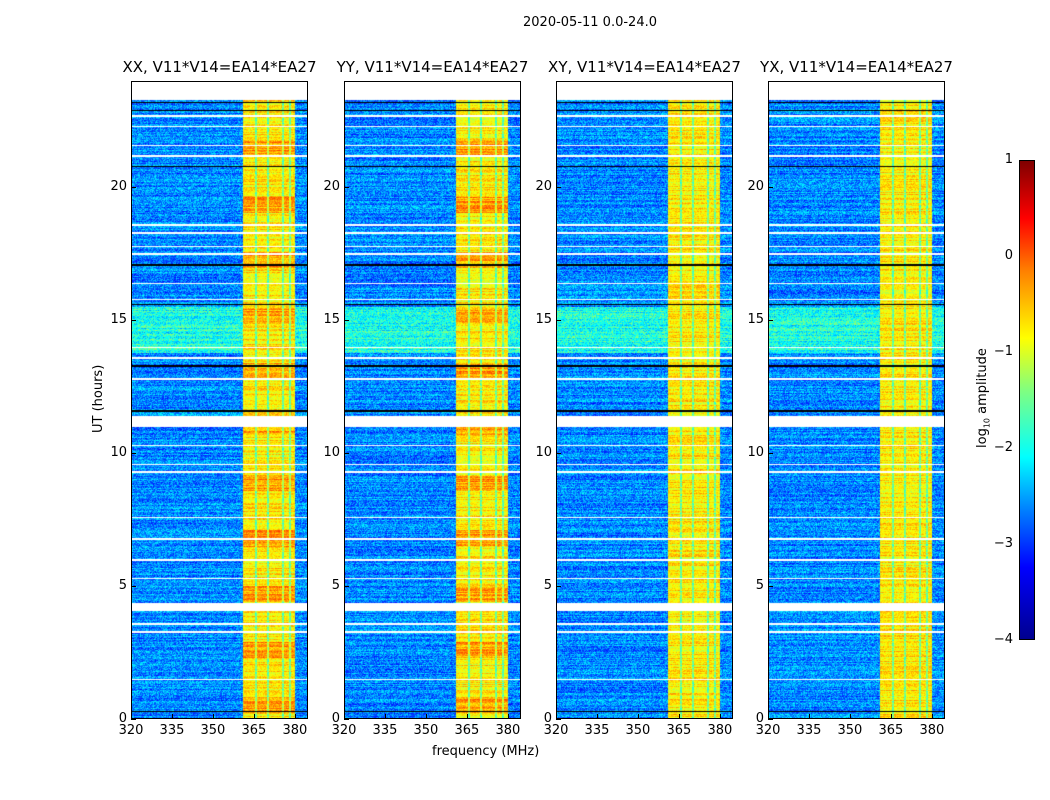 This screenshot has width=1050, height=800. I want to click on colorbar-label: log10 amplitude, so click(983, 398).